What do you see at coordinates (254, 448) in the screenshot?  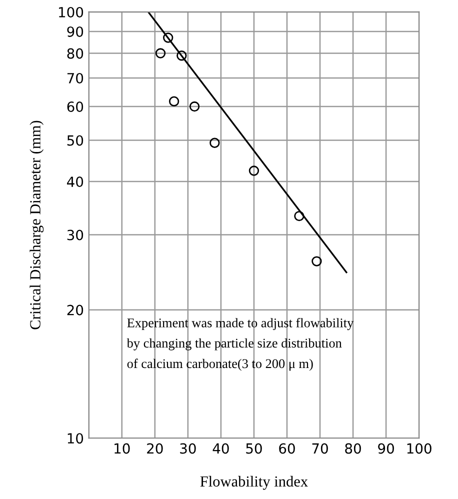 I see `x-tick-label: 50` at bounding box center [254, 448].